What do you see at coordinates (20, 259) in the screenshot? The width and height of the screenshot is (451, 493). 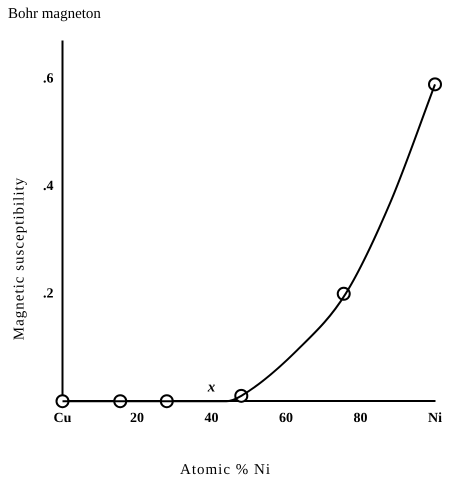 I see `y-axis-title: Magnetic susceptibility` at bounding box center [20, 259].